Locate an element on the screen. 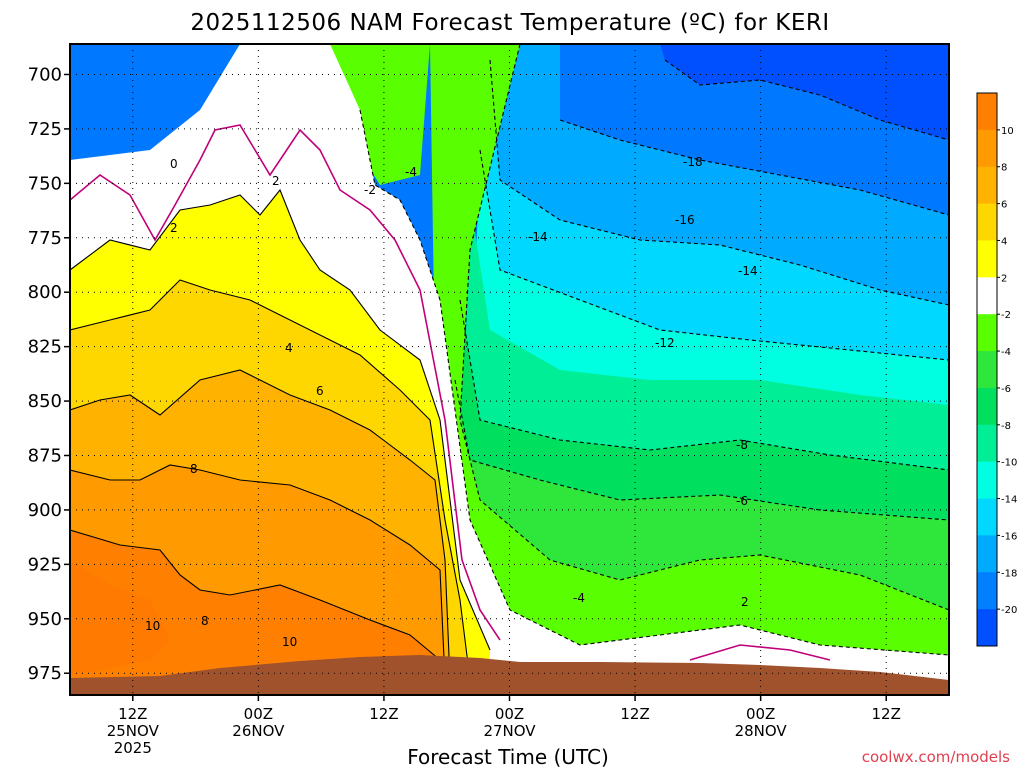  y-tick-label: 825 is located at coordinates (45, 347).